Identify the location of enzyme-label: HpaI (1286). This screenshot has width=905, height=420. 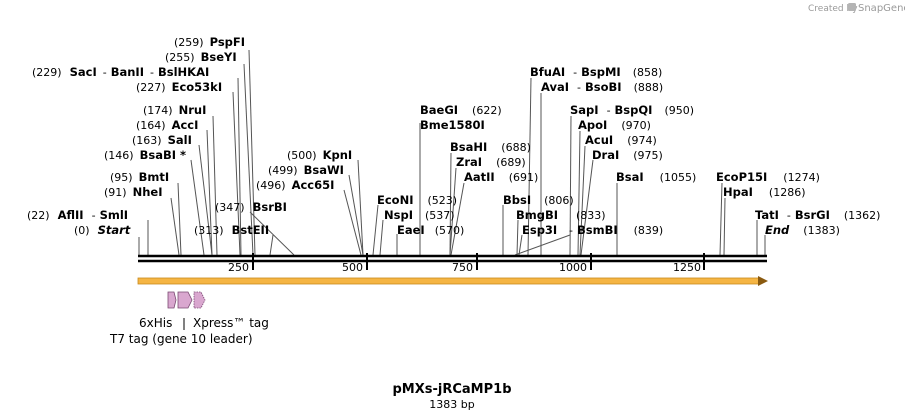
(764, 192).